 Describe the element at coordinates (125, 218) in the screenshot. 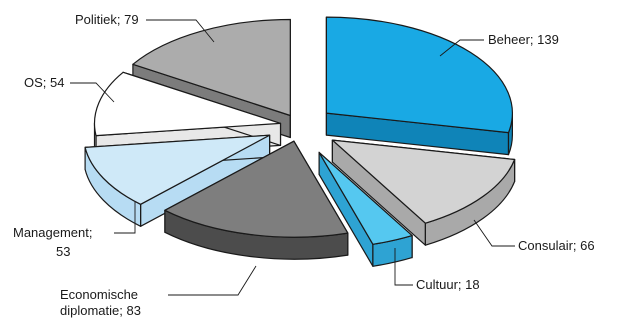

I see `leader-management` at that location.